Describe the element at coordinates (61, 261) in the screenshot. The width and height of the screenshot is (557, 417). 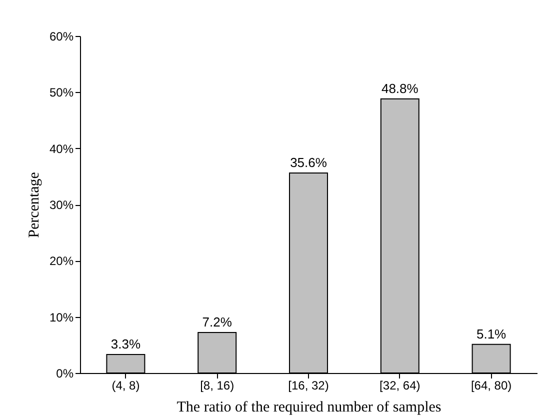
I see `y-tick-label: 20%` at that location.